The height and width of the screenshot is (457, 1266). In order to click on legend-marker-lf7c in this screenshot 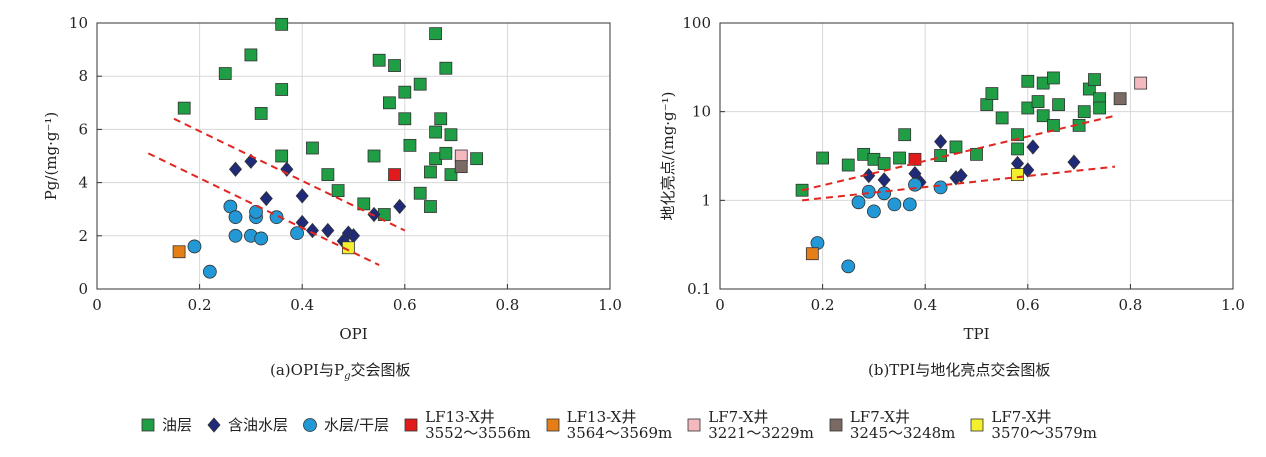, I will do `click(977, 425)`.